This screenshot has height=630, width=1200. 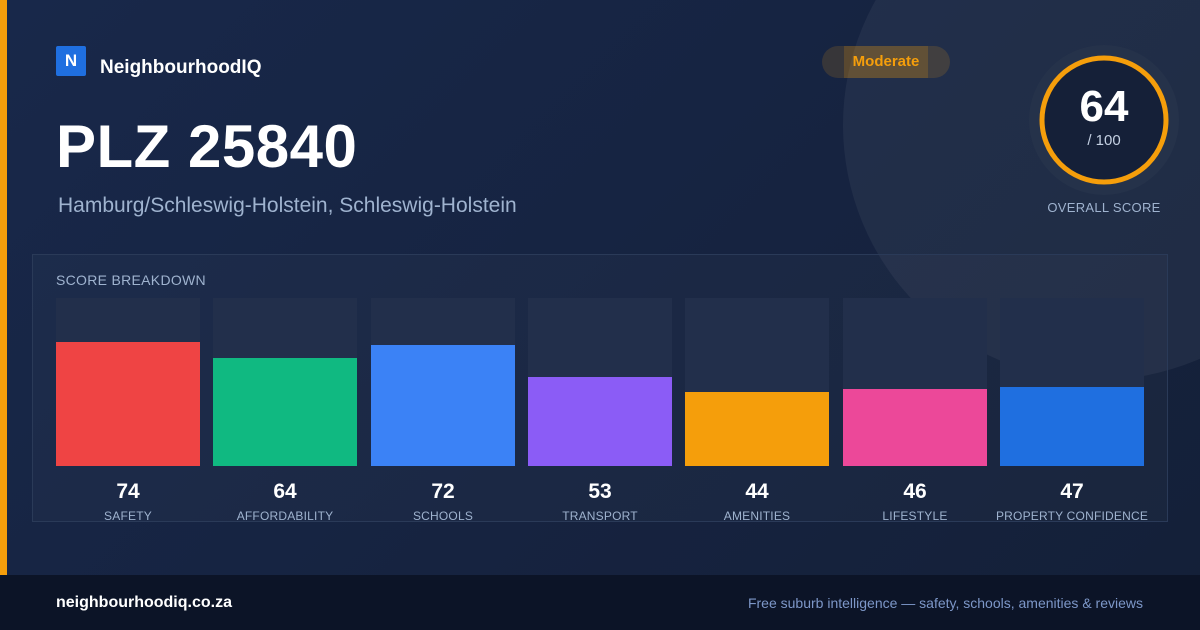 I want to click on score-ring, so click(x=1104, y=120).